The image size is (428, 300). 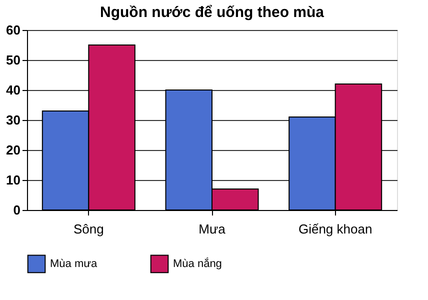 I want to click on y-tick-label: 0, so click(x=16, y=210).